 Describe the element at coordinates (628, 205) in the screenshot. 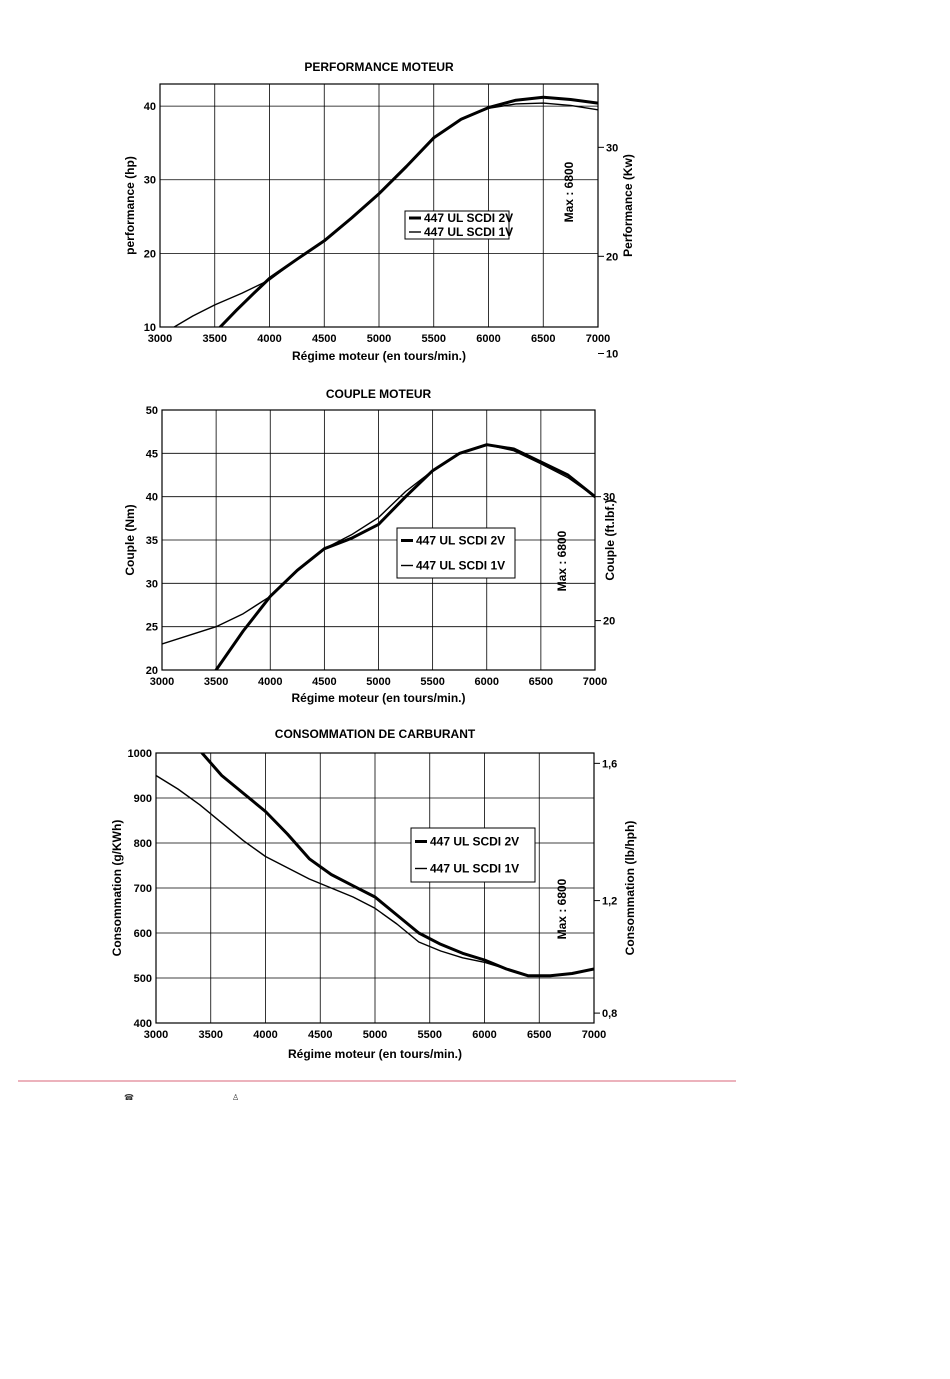

I see `y2-axis-label: Performance (Kw)` at that location.